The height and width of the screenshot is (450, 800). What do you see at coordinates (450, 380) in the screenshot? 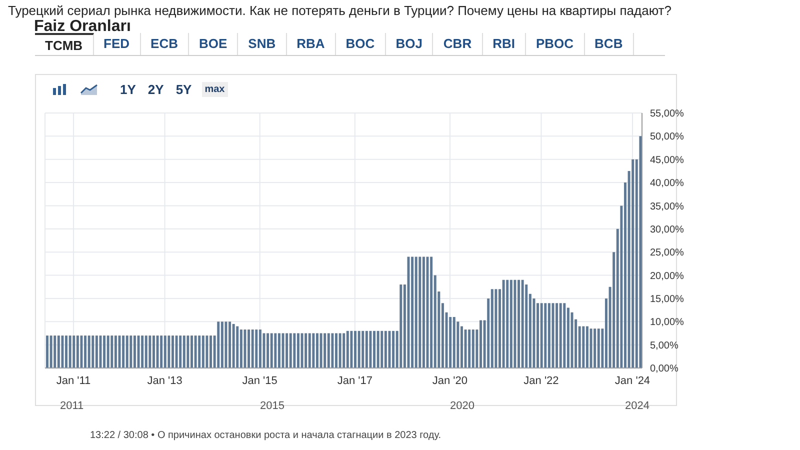
I see `x-tick-label: Jan '20` at bounding box center [450, 380].